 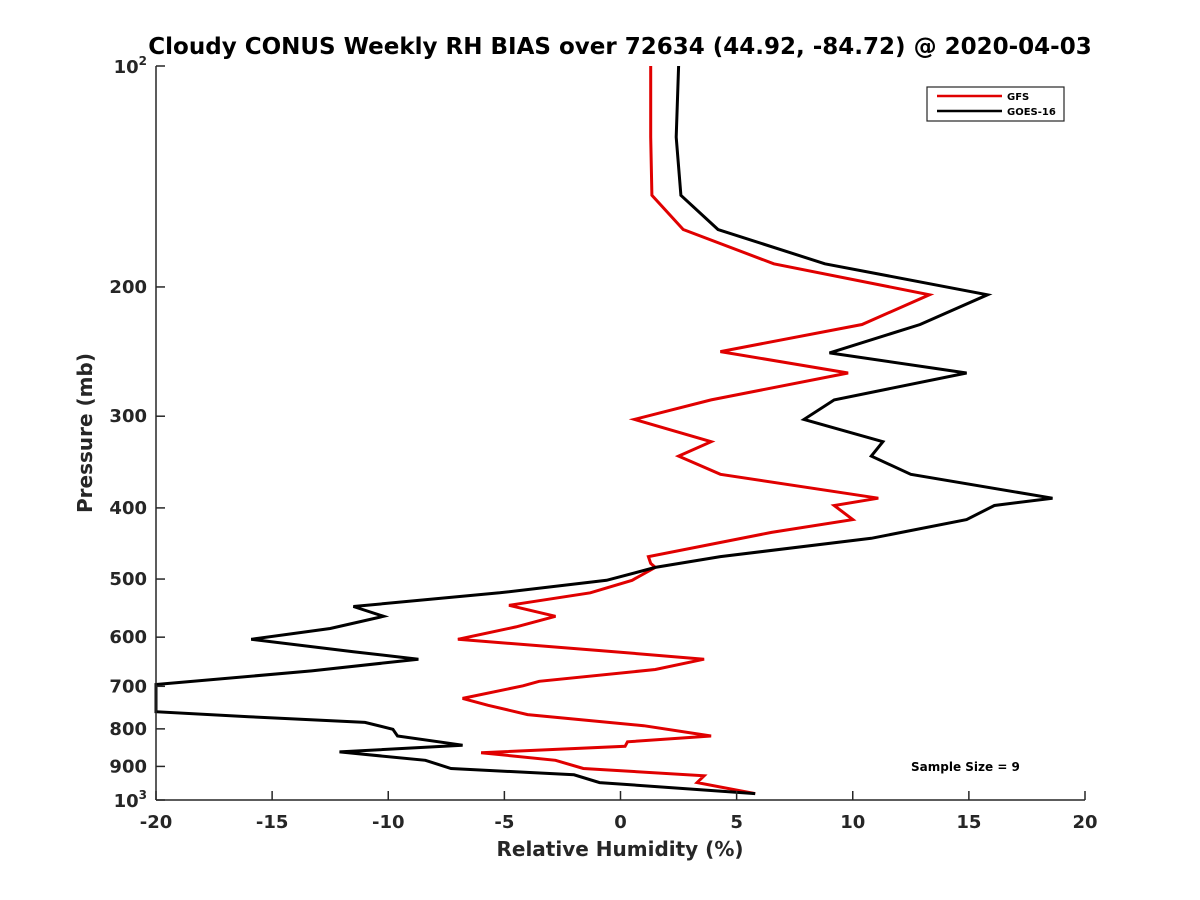 What do you see at coordinates (128, 416) in the screenshot?
I see `y-tick-label: 300` at bounding box center [128, 416].